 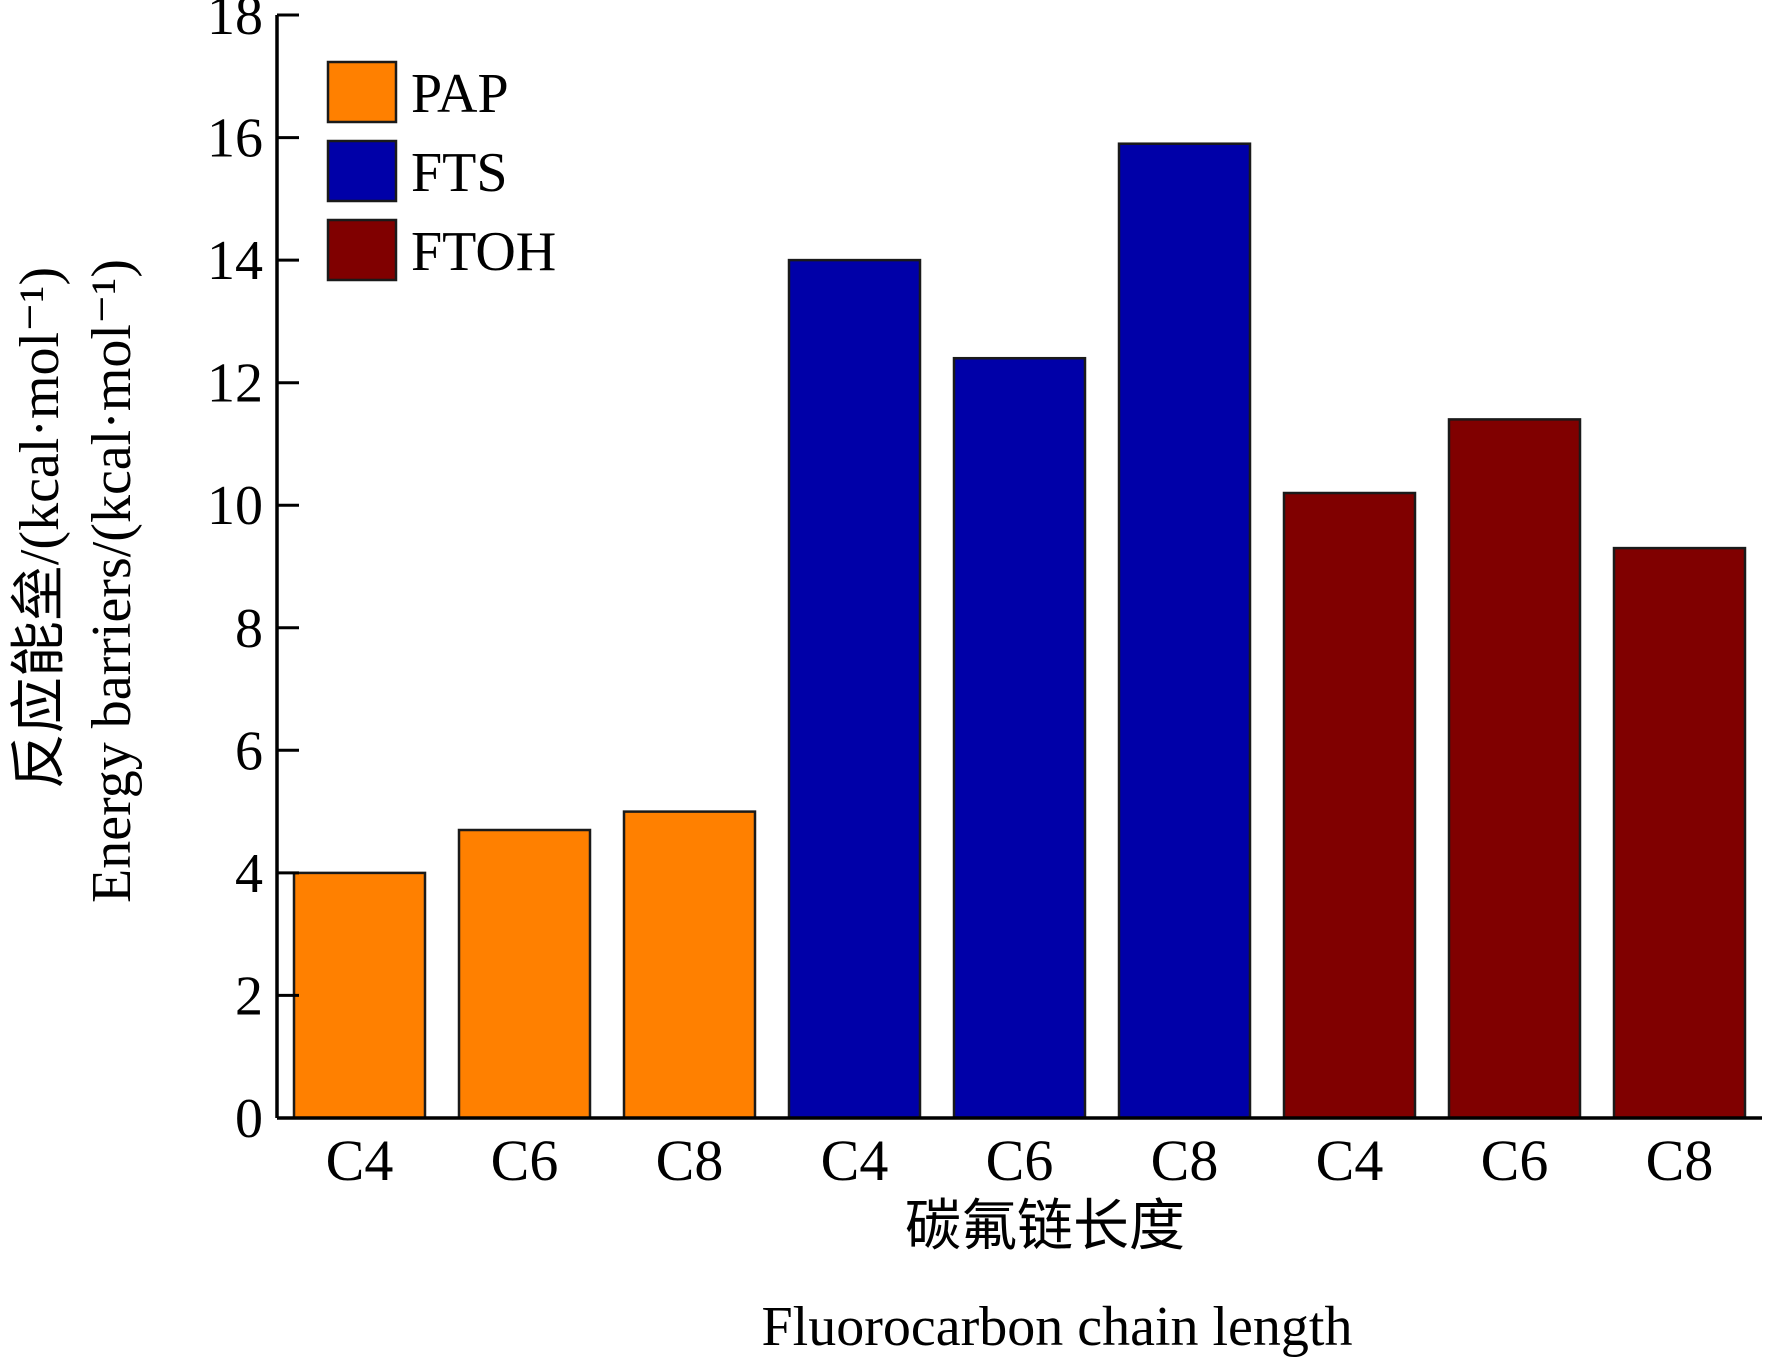 What do you see at coordinates (362, 92) in the screenshot?
I see `legend-swatch-pap` at bounding box center [362, 92].